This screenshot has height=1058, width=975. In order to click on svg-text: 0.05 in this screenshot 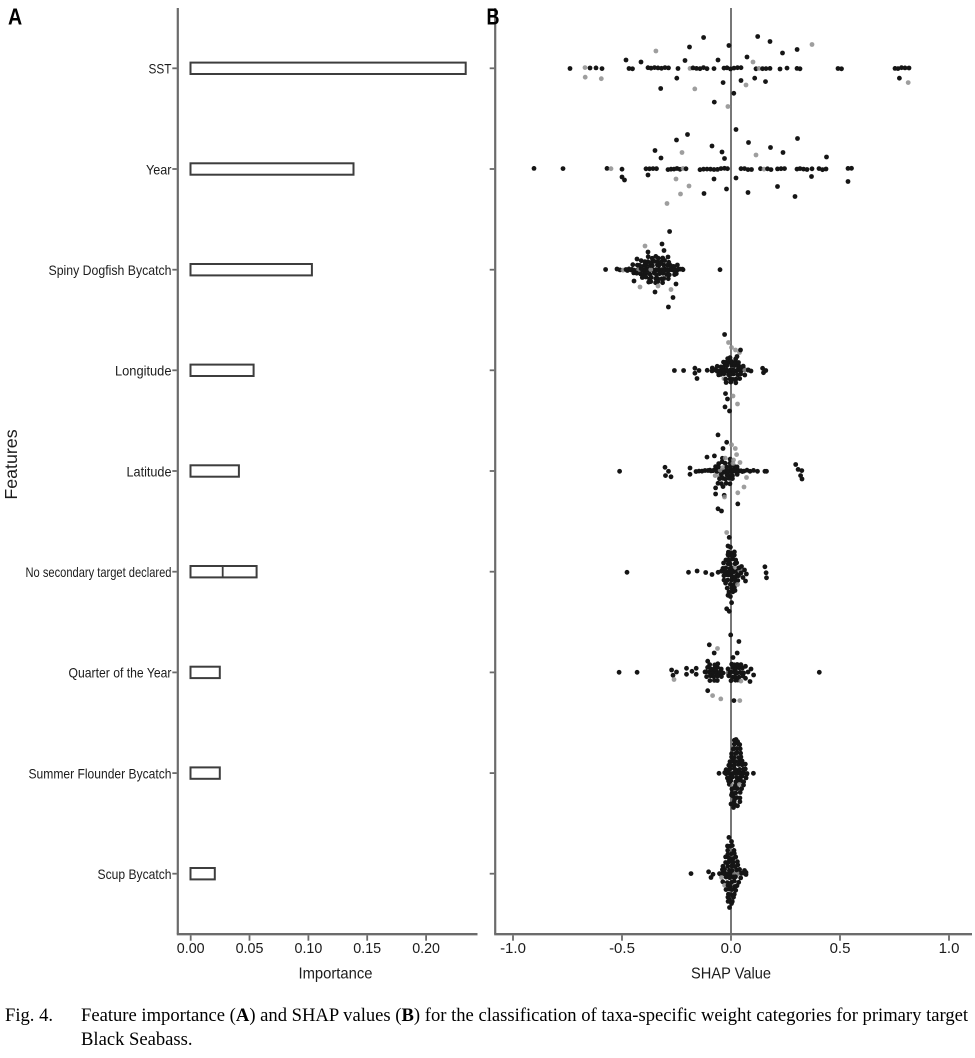, I will do `click(250, 948)`.